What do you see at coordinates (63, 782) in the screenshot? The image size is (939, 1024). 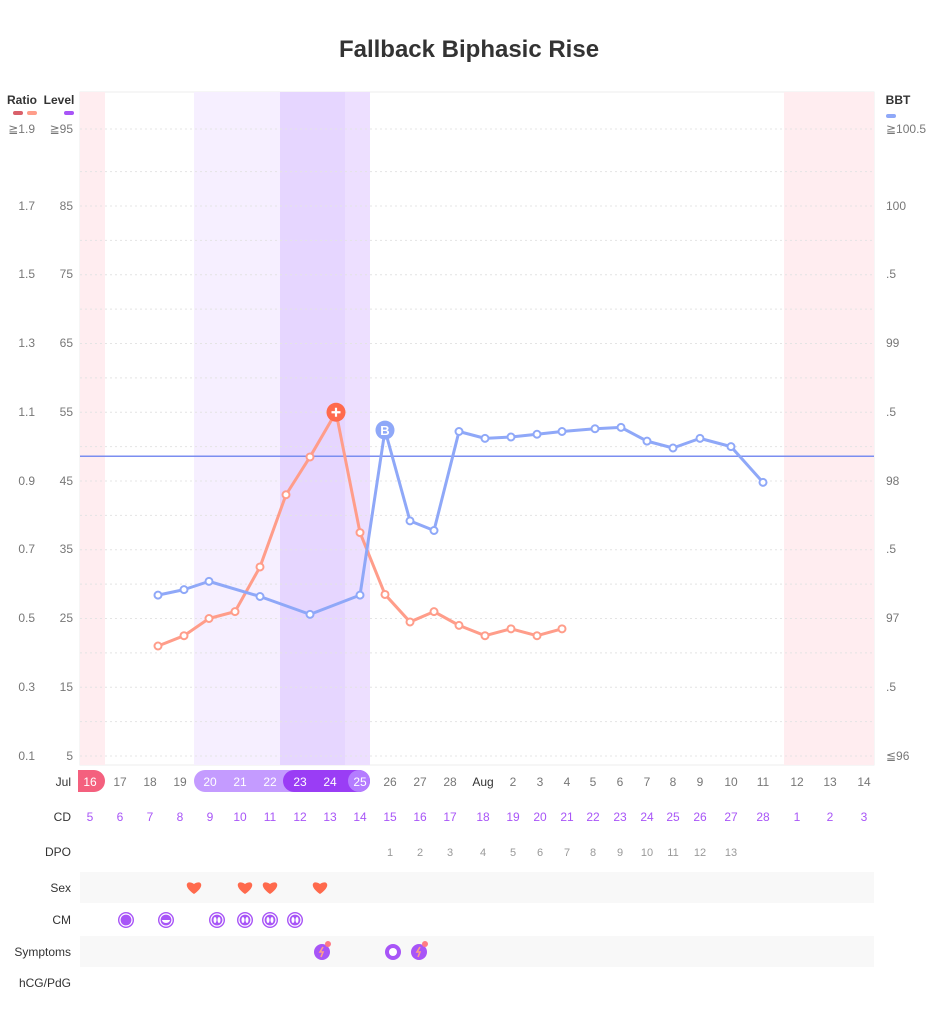 I see `month-label: Jul` at bounding box center [63, 782].